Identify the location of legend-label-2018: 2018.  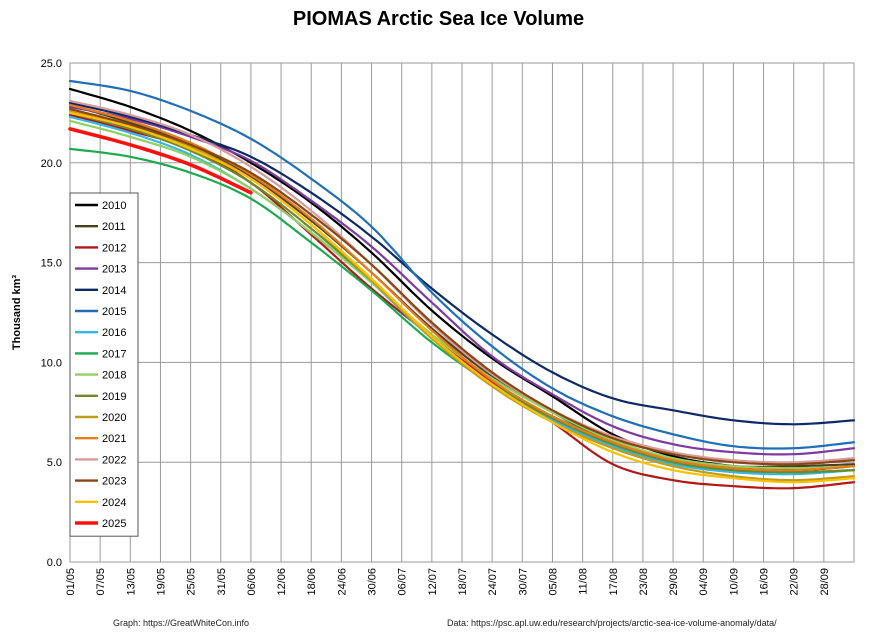
(114, 376).